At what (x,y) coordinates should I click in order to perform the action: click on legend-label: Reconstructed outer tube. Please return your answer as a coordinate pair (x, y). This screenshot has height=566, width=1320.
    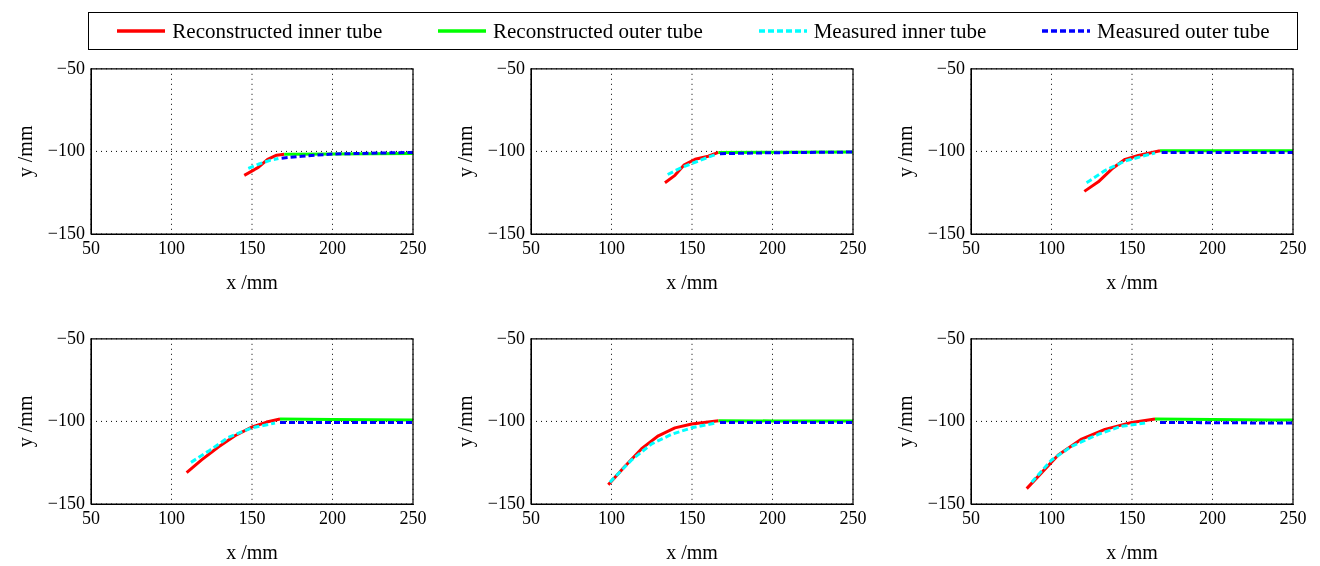
    Looking at the image, I should click on (598, 31).